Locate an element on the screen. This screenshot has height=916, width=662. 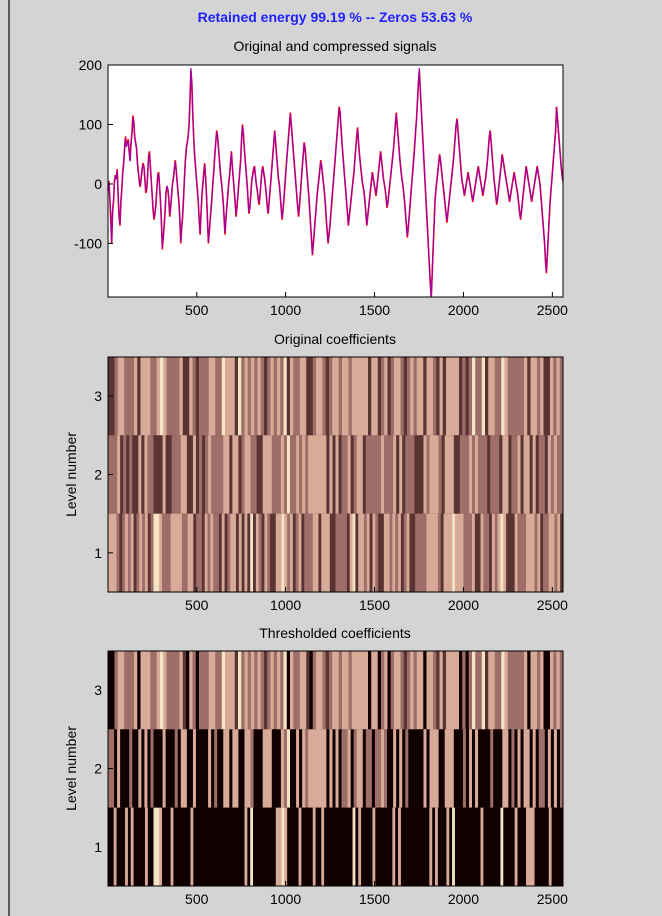
thresholded-xtick-label: 1500 is located at coordinates (374, 899).